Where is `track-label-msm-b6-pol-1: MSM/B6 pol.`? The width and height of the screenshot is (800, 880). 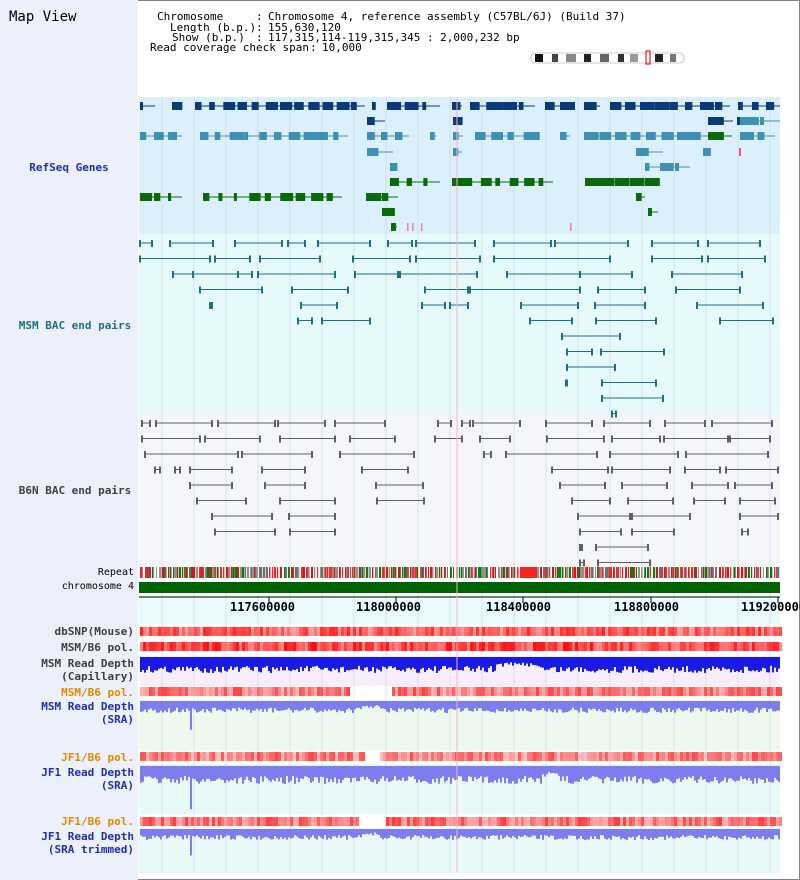 track-label-msm-b6-pol-1: MSM/B6 pol. is located at coordinates (97, 647).